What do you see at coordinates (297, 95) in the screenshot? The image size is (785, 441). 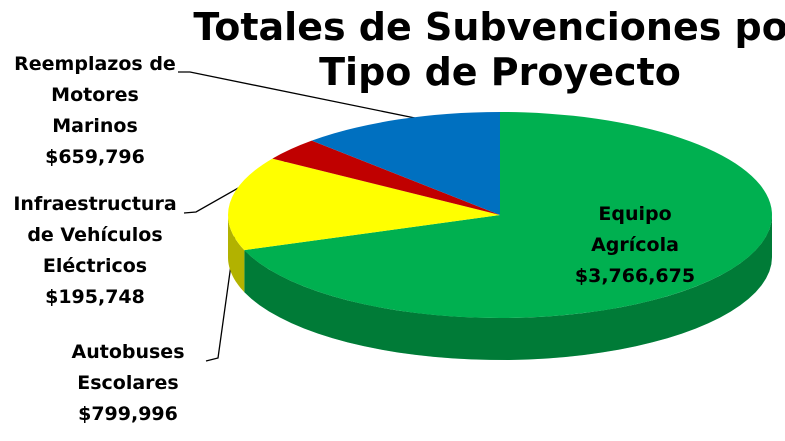 I see `leader-line` at bounding box center [297, 95].